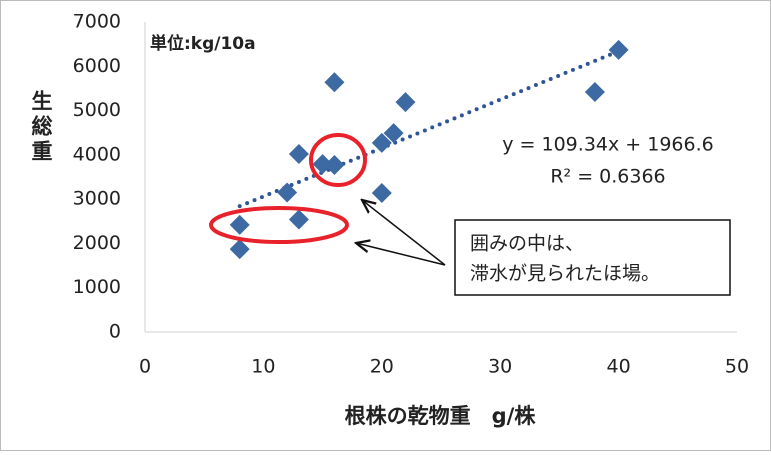  Describe the element at coordinates (527, 244) in the screenshot. I see `callout-text: 囲みの中は、` at that location.